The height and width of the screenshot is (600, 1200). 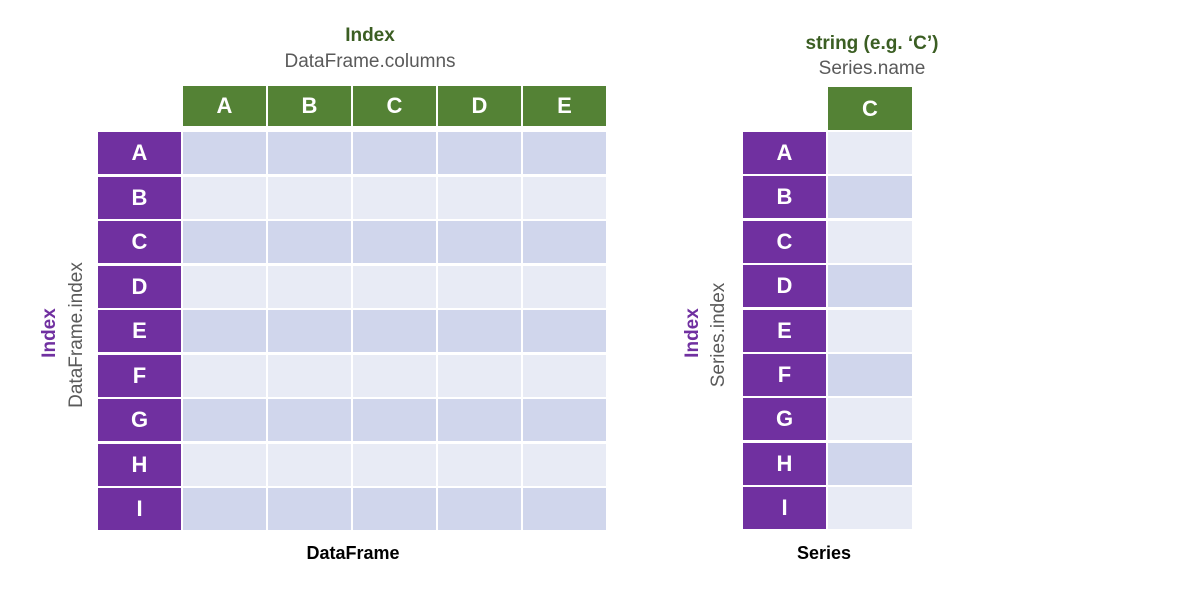 I want to click on dataframe-columns-subtitle: DataFrame.columns, so click(x=370, y=61).